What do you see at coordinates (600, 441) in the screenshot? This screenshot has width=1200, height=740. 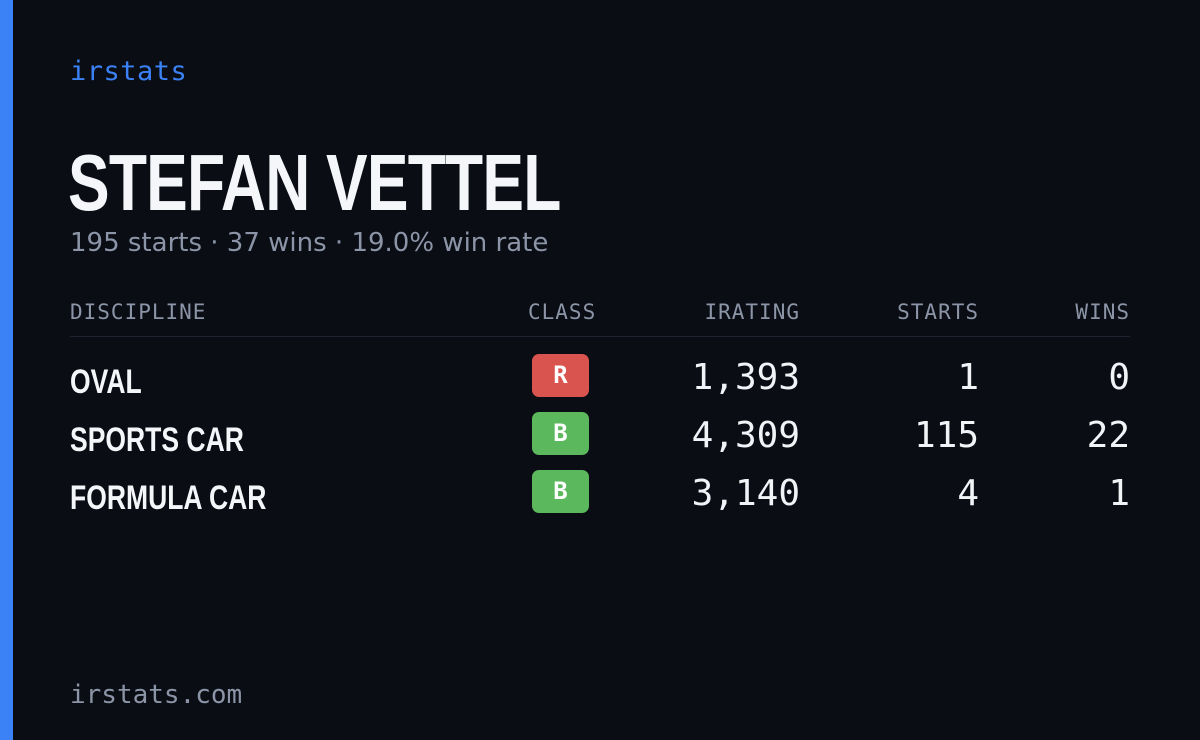 I see `table-row: SPORTS CAR B 4,309 115 22` at bounding box center [600, 441].